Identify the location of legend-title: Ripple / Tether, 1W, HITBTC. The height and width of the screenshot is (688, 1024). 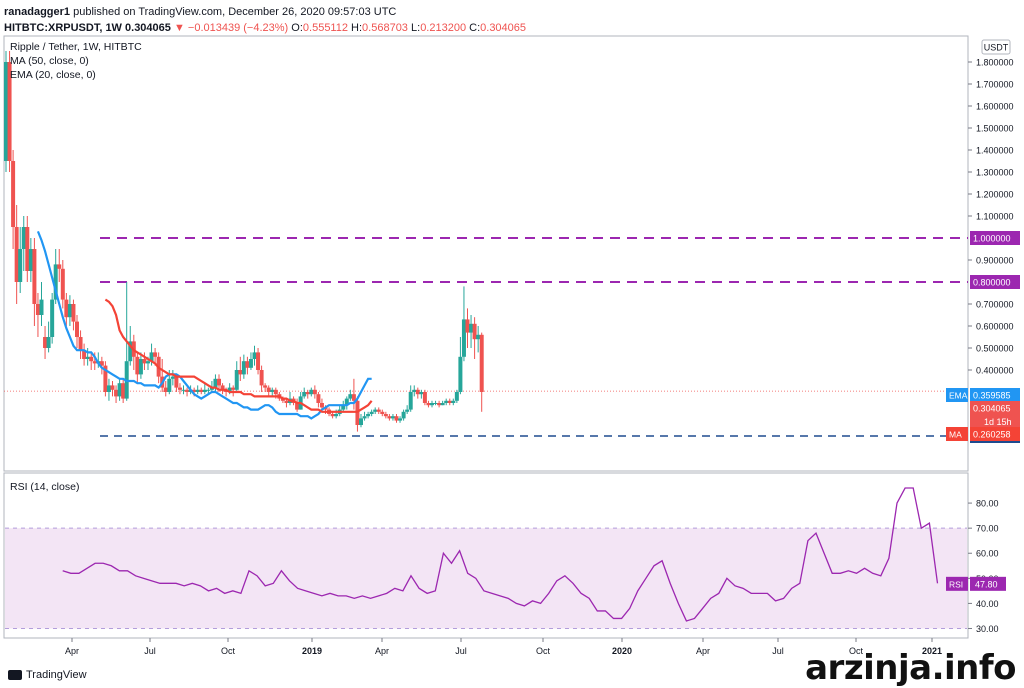
(76, 47).